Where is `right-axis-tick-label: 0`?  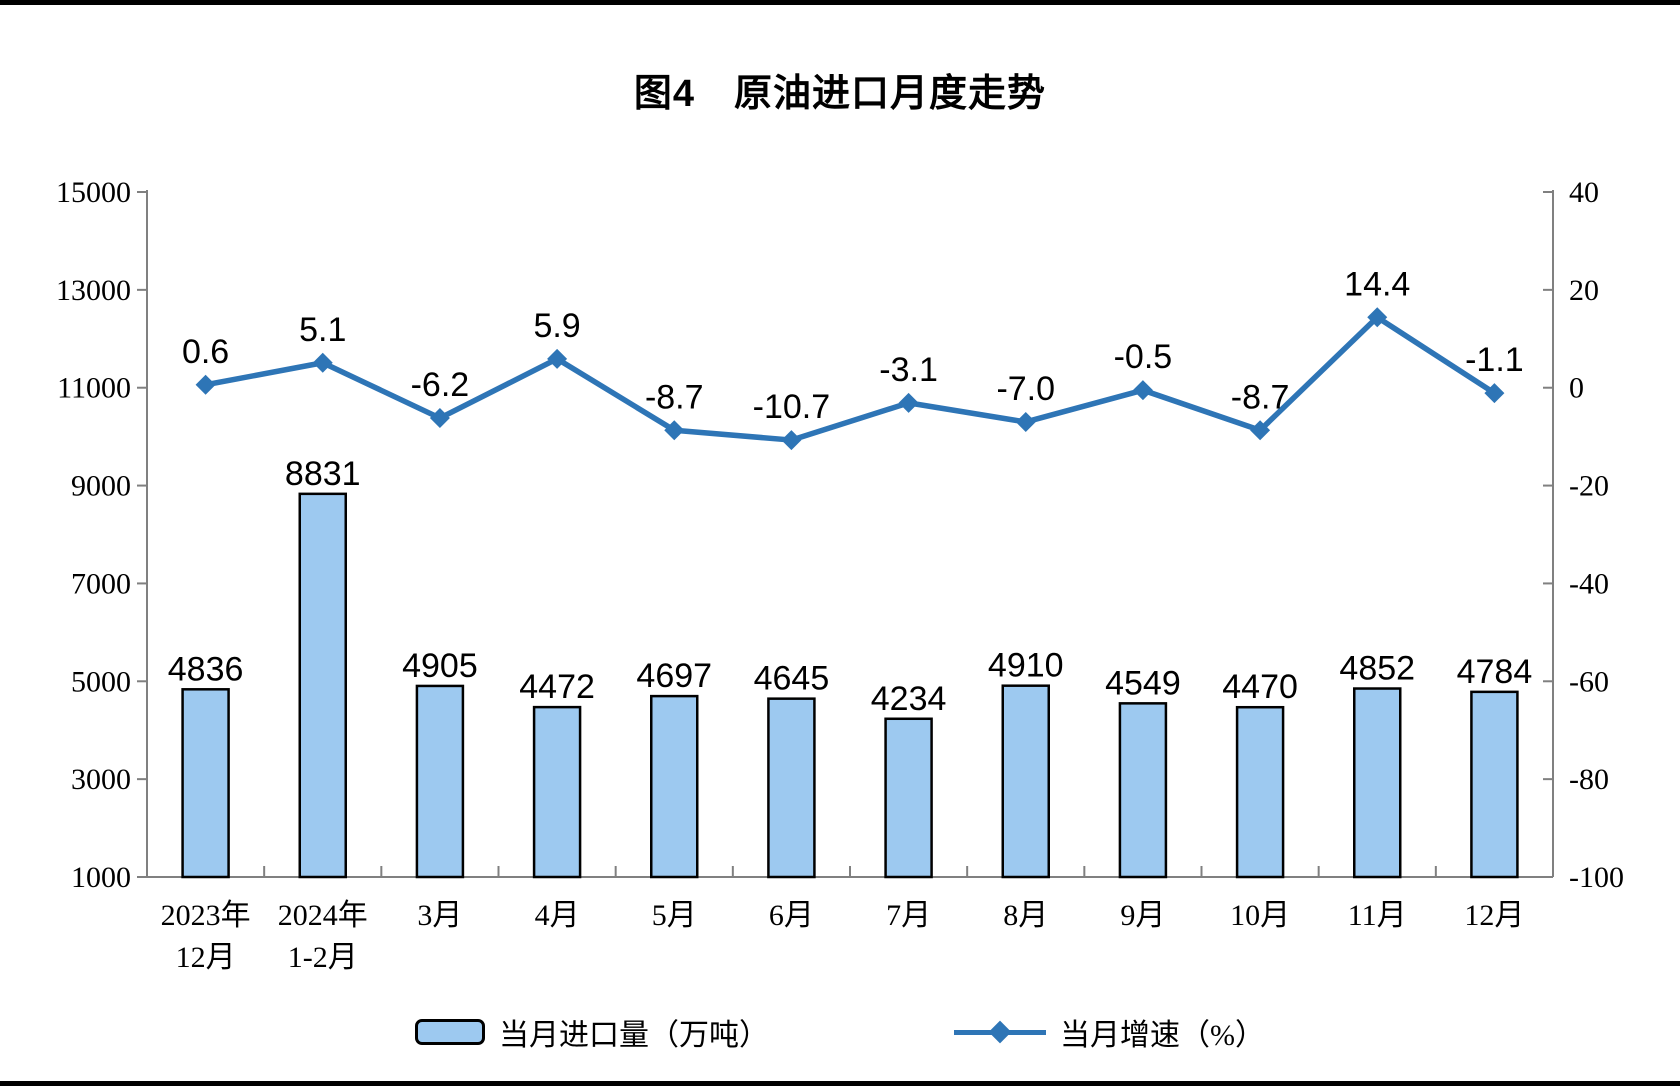
right-axis-tick-label: 0 is located at coordinates (1576, 388).